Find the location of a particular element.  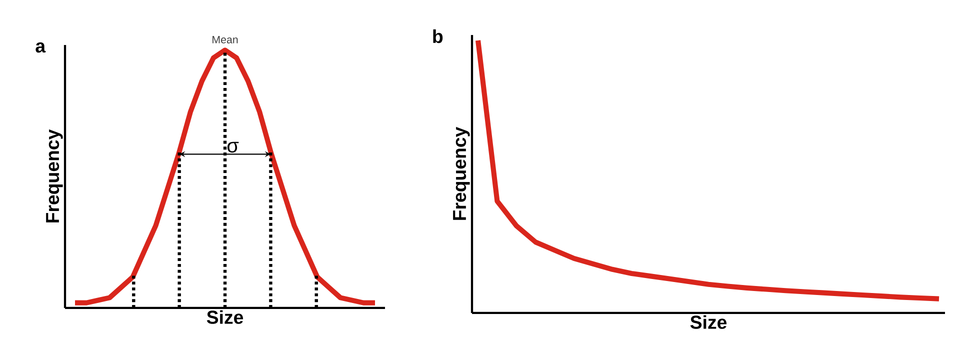

chart-title: a is located at coordinates (41, 47).